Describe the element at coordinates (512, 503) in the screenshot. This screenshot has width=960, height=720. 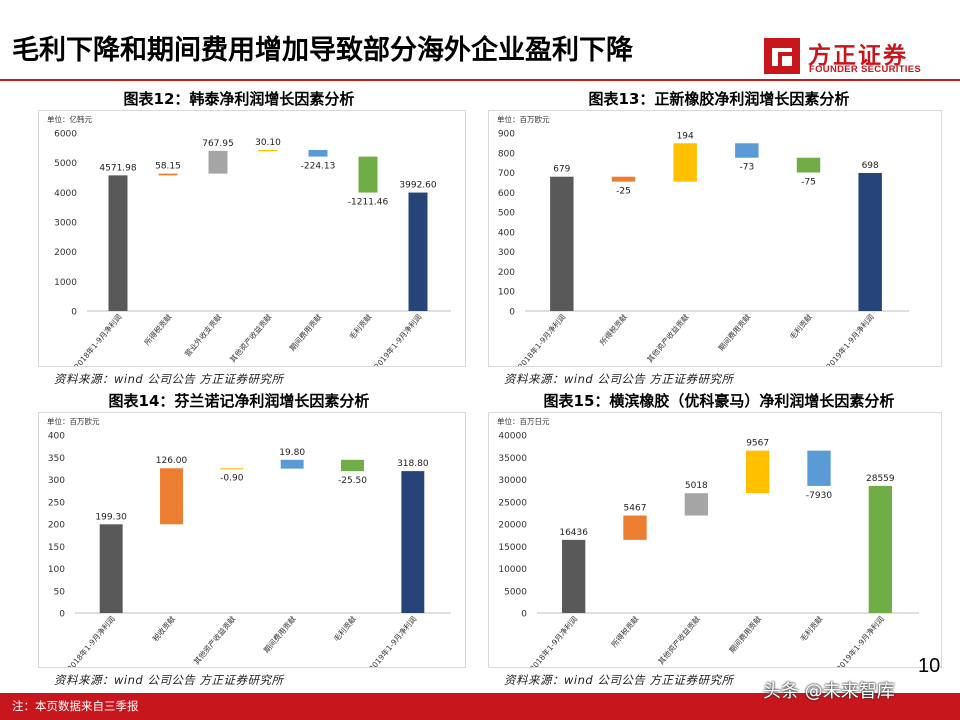
I see `y-tick-label: 25000` at that location.